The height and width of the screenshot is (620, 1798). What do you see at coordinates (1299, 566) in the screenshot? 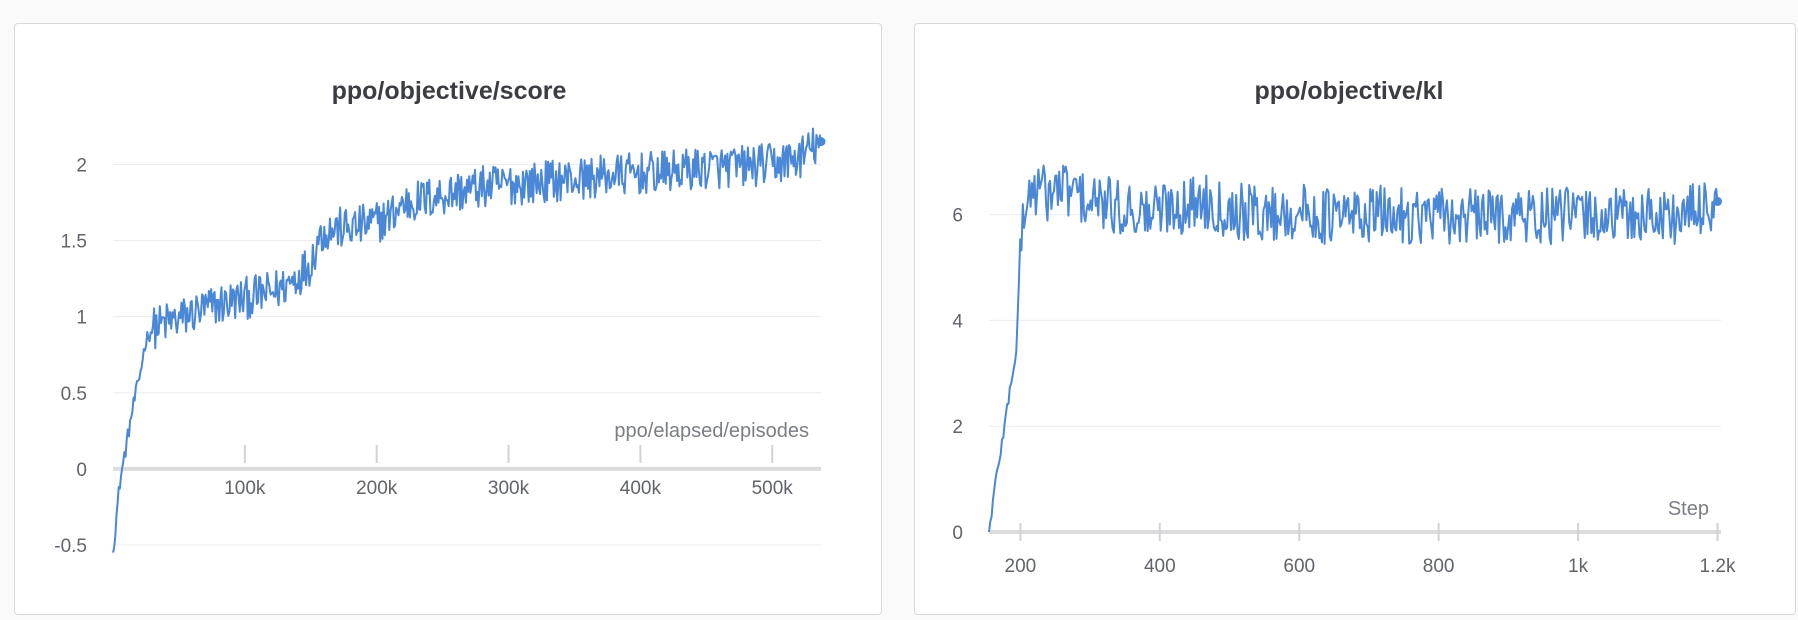
I see `x-tick-label: 600` at bounding box center [1299, 566].